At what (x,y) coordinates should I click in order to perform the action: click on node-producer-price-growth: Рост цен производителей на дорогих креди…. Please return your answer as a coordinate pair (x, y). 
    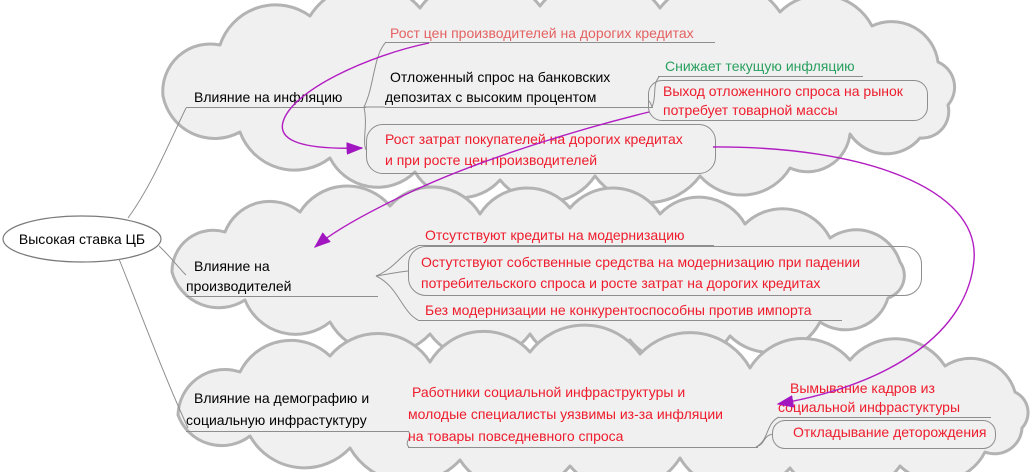
    Looking at the image, I should click on (550, 33).